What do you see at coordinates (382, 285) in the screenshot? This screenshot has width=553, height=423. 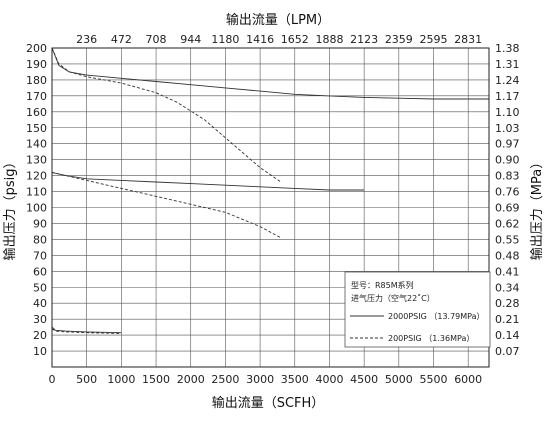 I see `legend-model: 型号：R85M系列` at bounding box center [382, 285].